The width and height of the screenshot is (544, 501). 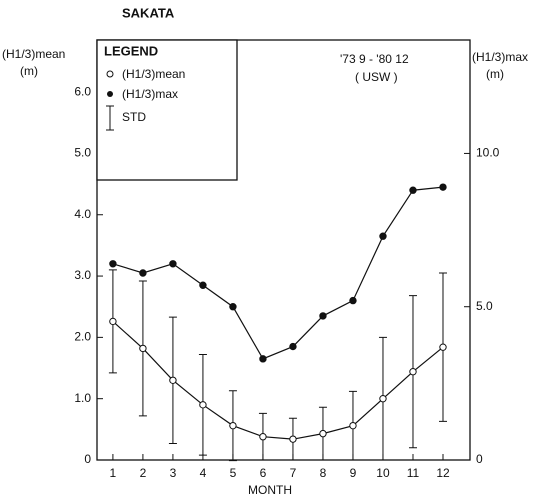 I want to click on annotation: ( USW ), so click(x=376, y=77).